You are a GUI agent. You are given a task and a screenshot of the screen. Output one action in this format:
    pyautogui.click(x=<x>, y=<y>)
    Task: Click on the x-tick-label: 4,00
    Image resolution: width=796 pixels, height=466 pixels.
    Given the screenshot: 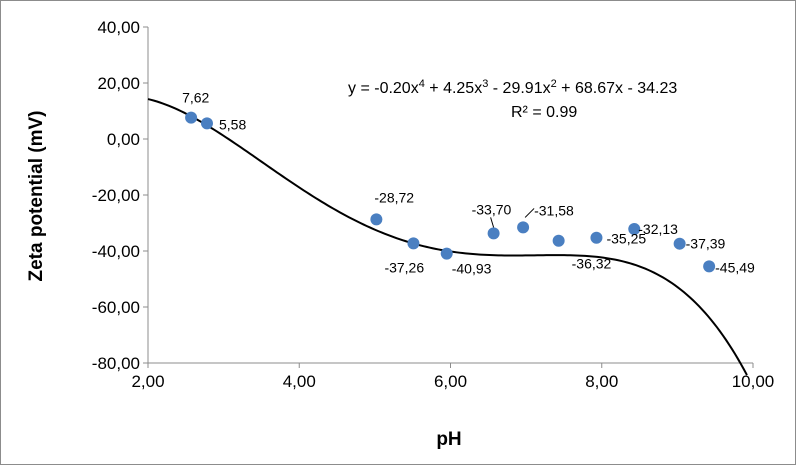 What is the action you would take?
    pyautogui.click(x=299, y=381)
    